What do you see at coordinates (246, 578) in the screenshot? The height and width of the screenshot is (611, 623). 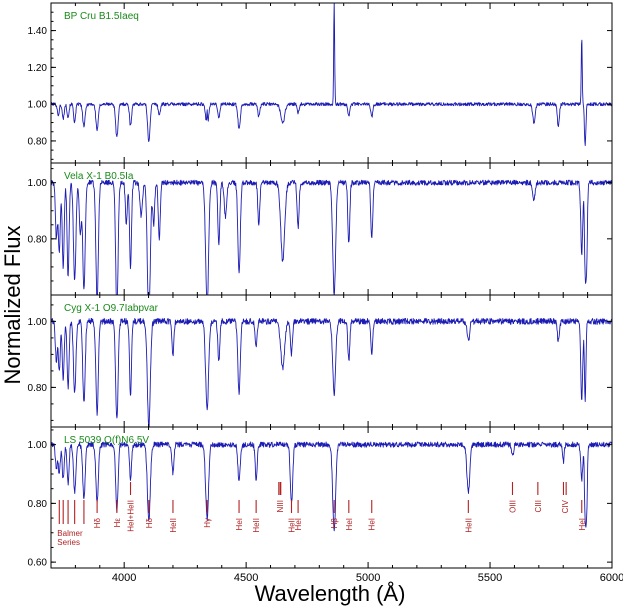 I see `x-tick-label: 4500` at bounding box center [246, 578].